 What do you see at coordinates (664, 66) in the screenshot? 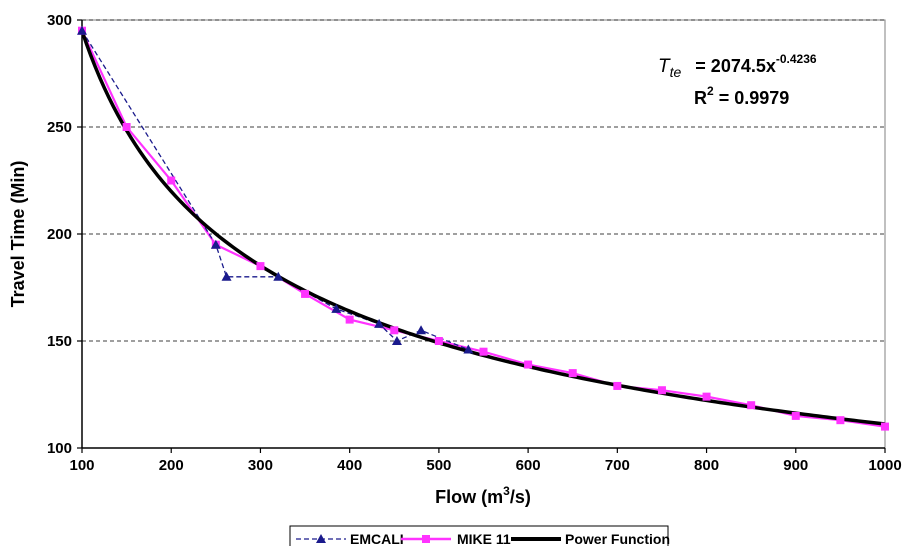
I see `equation-lhs: T` at bounding box center [664, 66].